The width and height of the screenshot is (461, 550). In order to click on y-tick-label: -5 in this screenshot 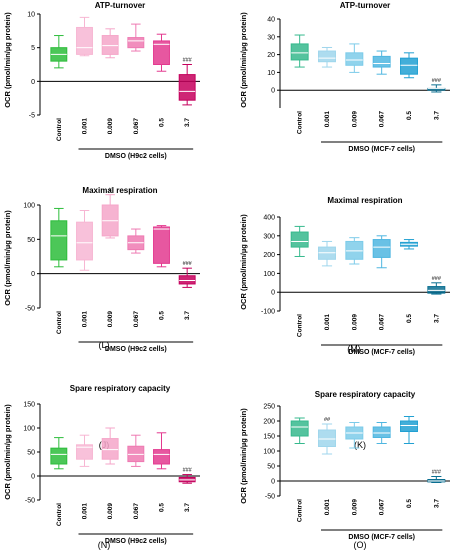, I will do `click(32, 116)`.